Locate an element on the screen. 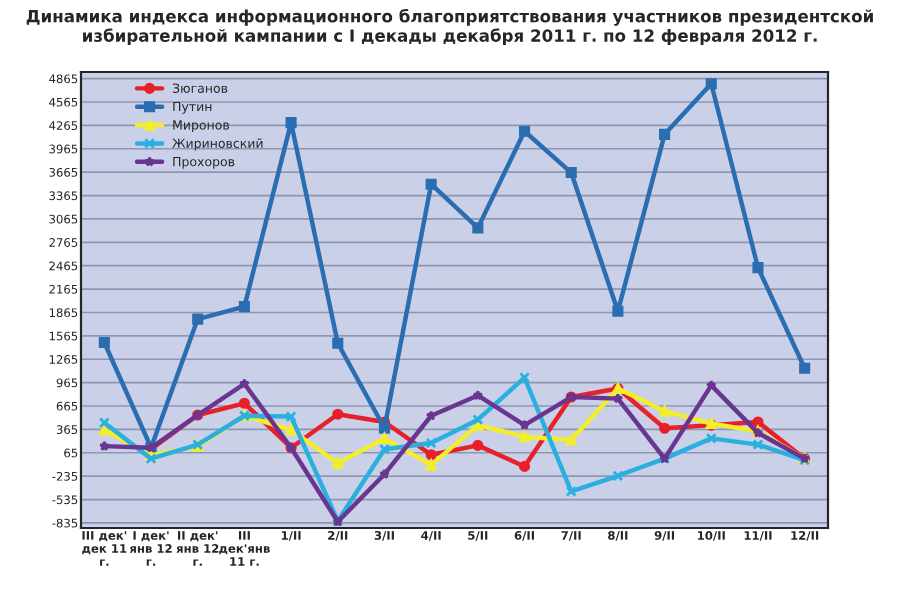 This screenshot has width=900, height=600. chart-title: Динамика индекса информационного благоприятствования участников президентской избирательной кампании с I декады декабря 2011 г. по 12 февраля 2012 г. is located at coordinates (449, 27).